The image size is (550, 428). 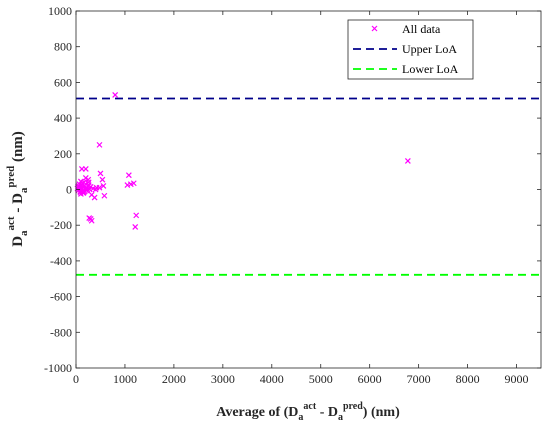 I want to click on y-tick-label: -800, so click(x=61, y=332).